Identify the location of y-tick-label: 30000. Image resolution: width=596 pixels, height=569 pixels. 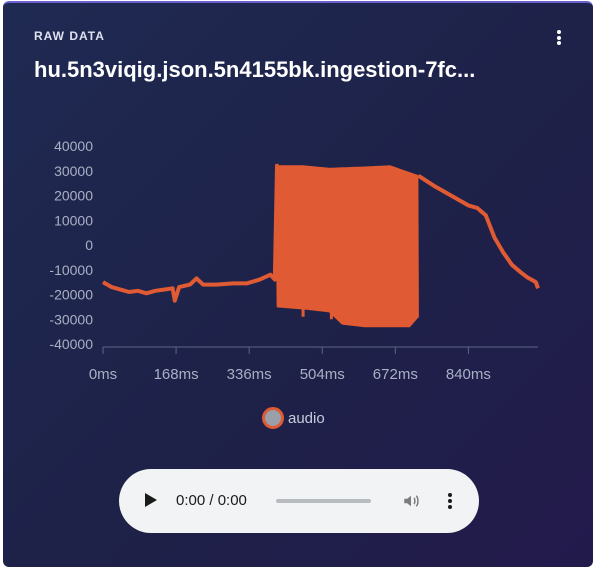
(73, 171).